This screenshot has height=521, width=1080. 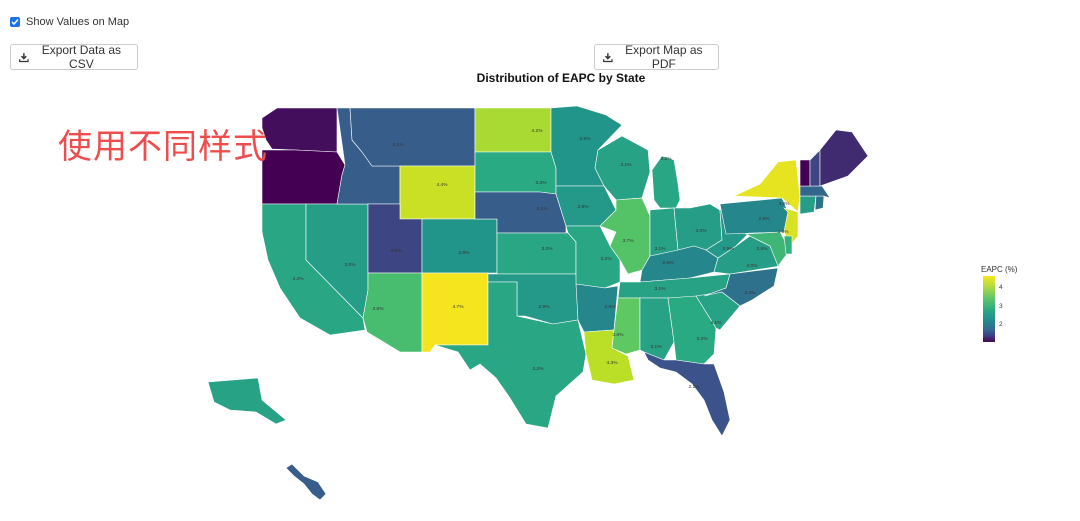 I want to click on state-nh, so click(x=815, y=168).